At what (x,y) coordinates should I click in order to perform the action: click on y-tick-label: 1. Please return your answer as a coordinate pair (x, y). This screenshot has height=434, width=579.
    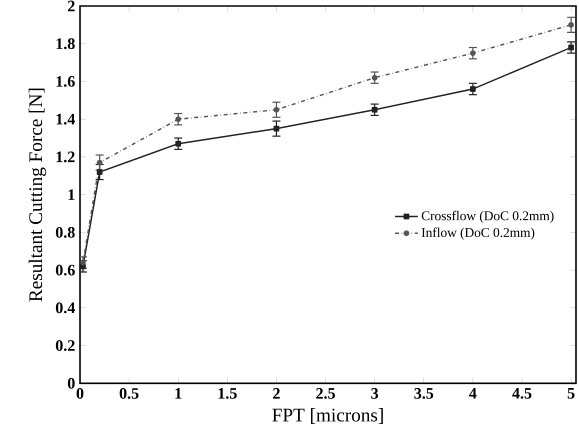
    Looking at the image, I should click on (71, 194).